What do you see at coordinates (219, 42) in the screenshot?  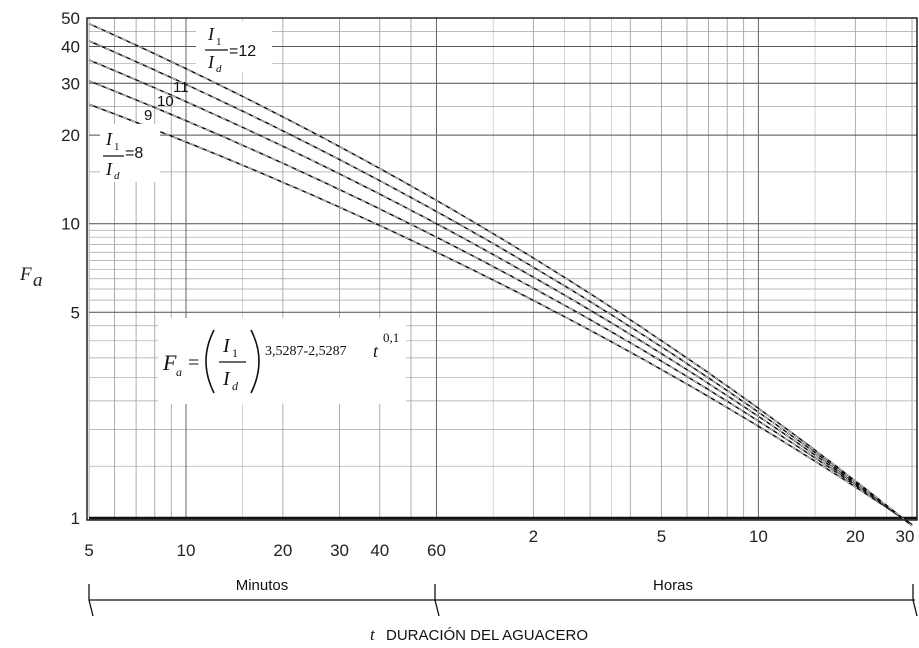 I see `ratio-label-12-num-sub: 1` at bounding box center [219, 42].